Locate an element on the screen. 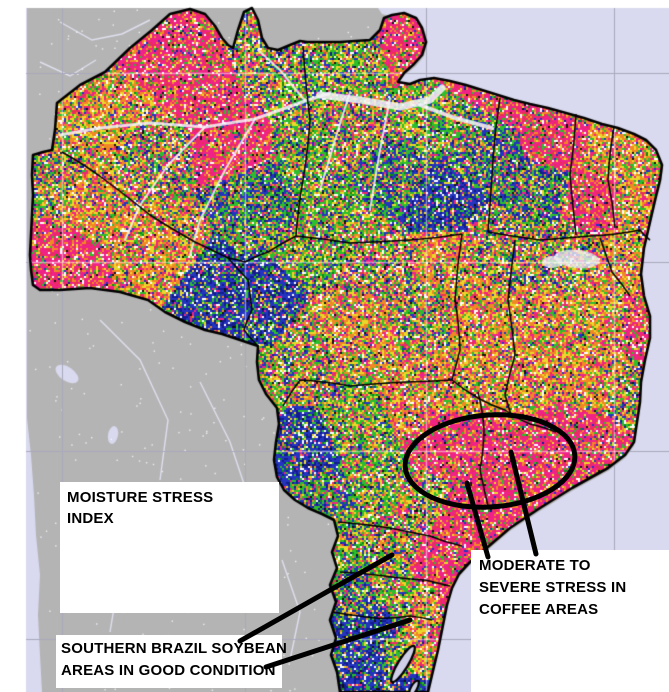  label-line: SEVERE STRESS IN is located at coordinates (553, 587).